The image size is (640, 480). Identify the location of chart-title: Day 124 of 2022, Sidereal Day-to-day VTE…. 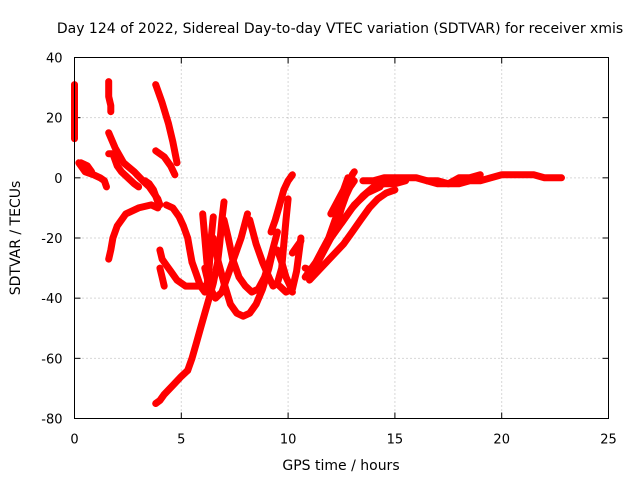
(340, 29).